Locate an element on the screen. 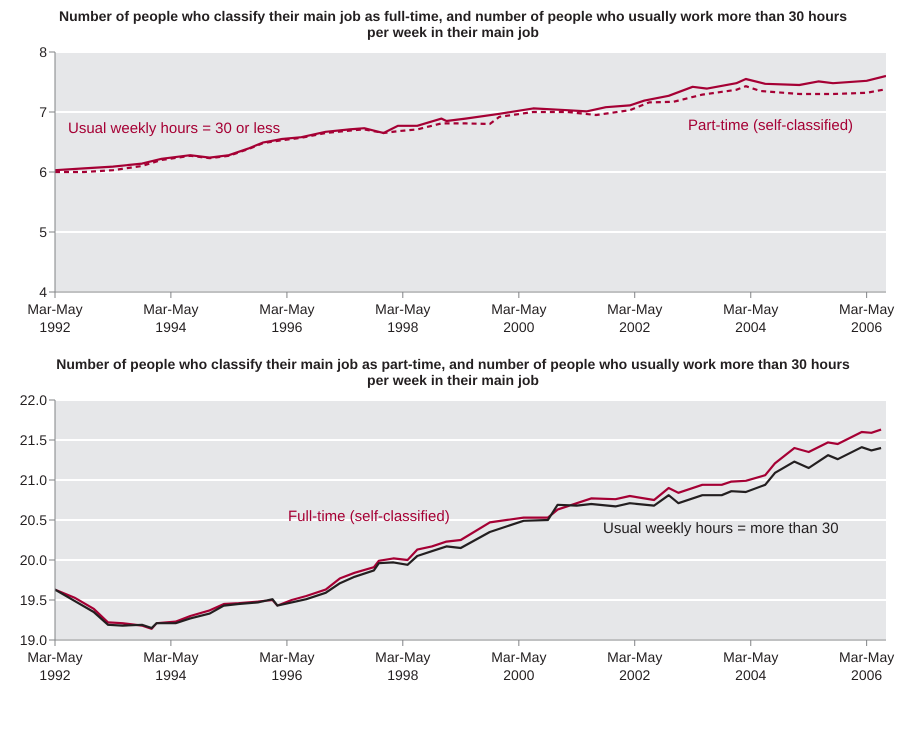  y-tick-label: 7 is located at coordinates (43, 112).